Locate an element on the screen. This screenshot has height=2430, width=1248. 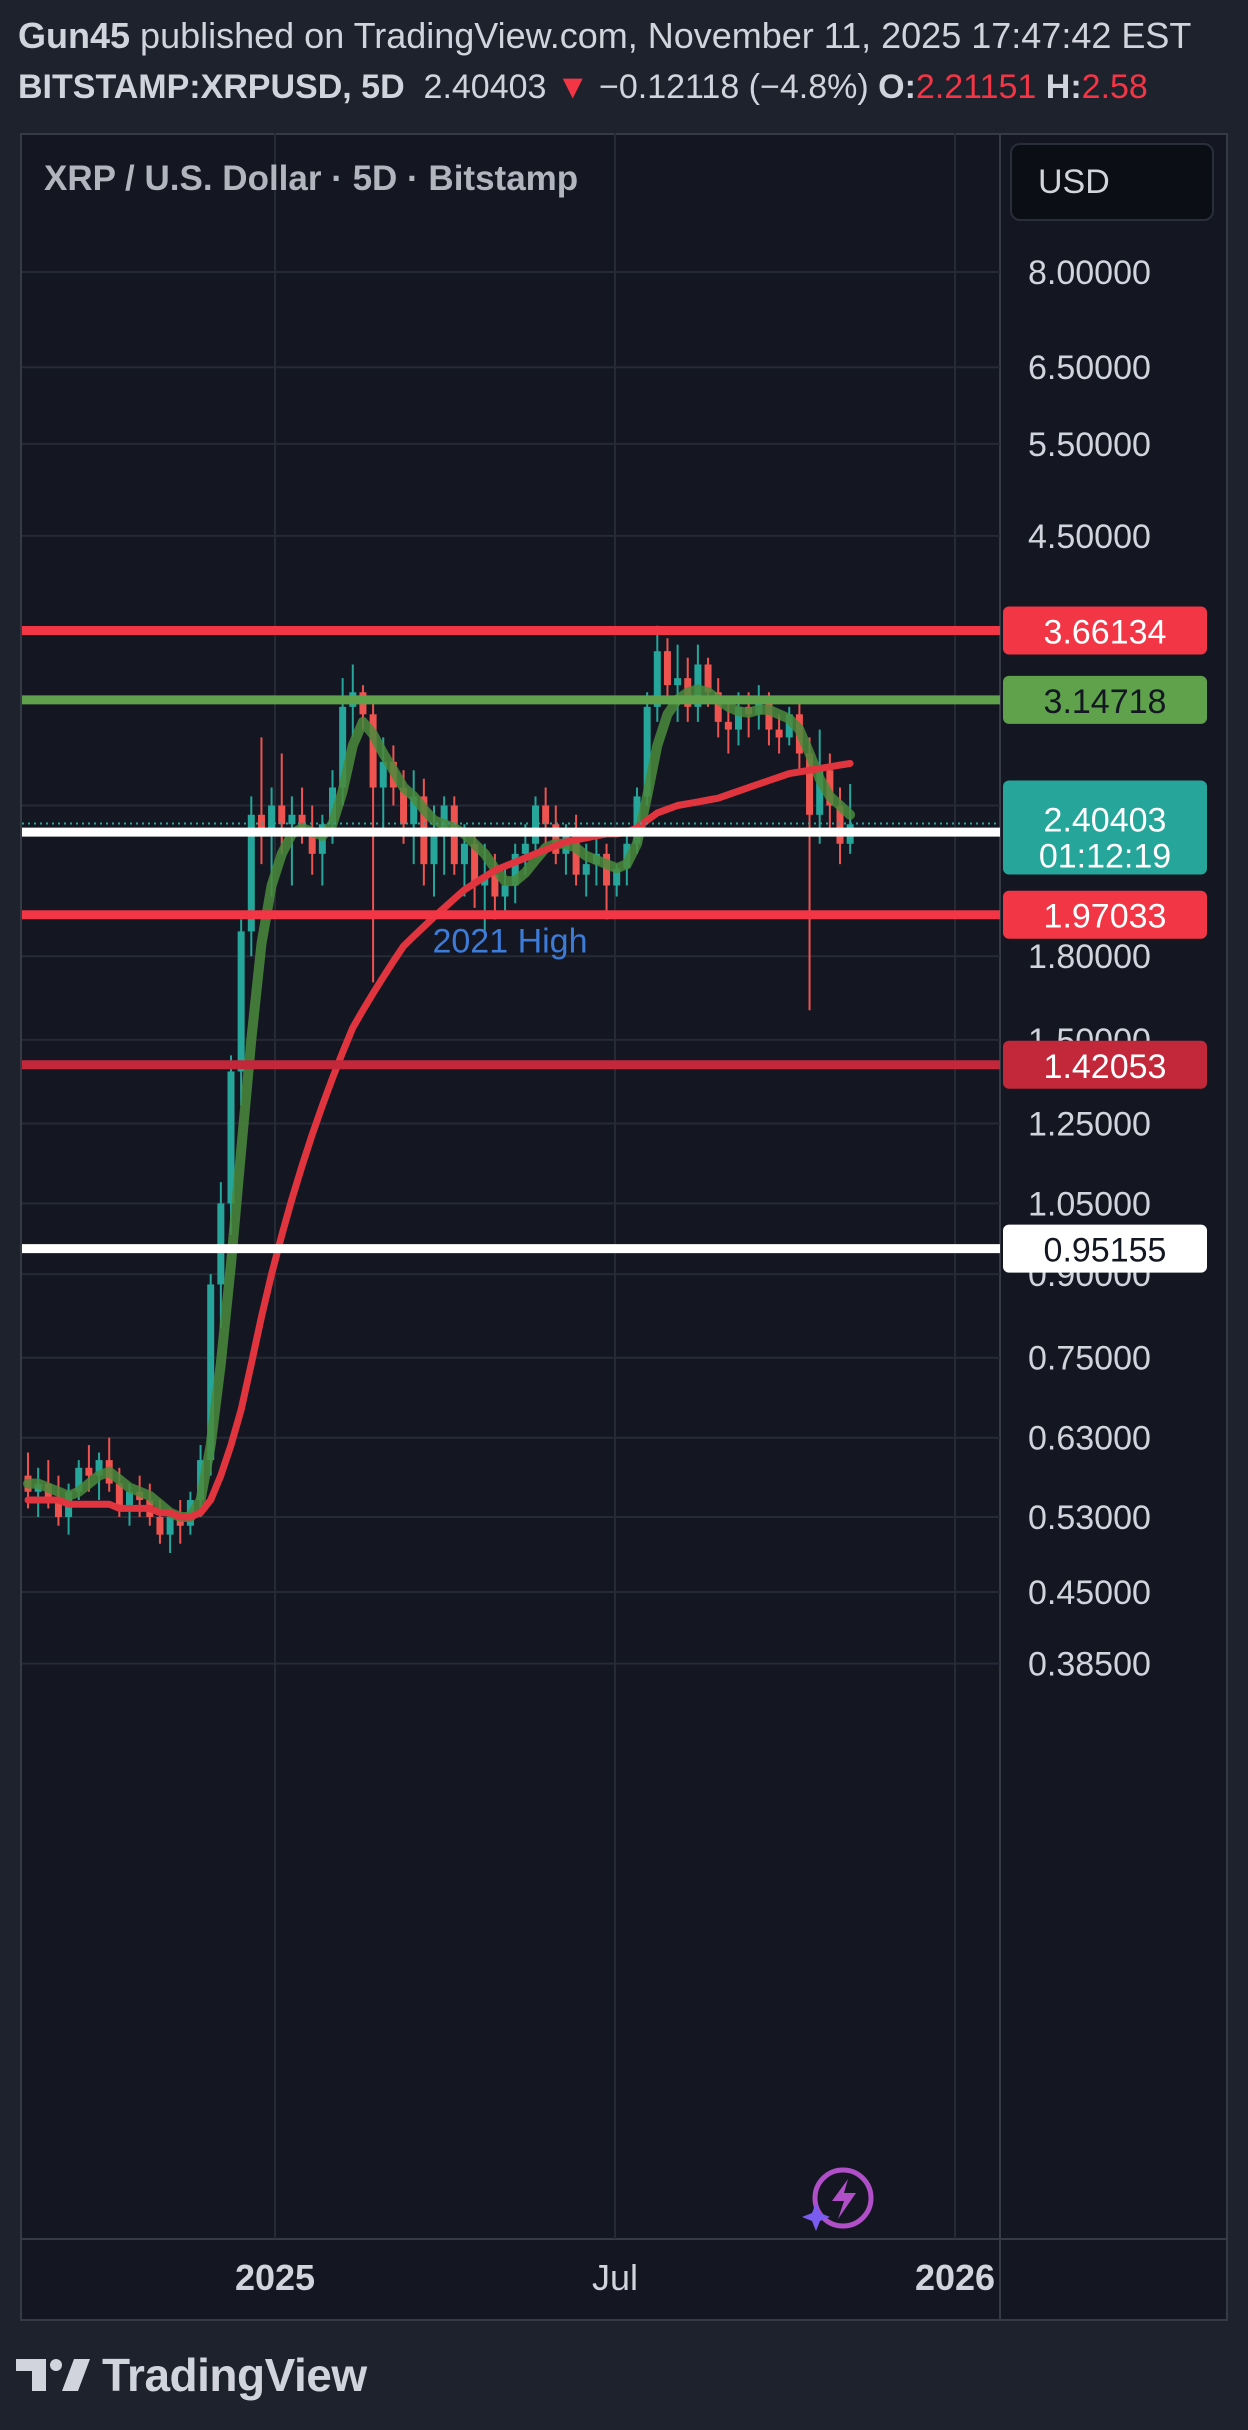
price-change: −0.12118 (−4.8%) is located at coordinates (734, 87).